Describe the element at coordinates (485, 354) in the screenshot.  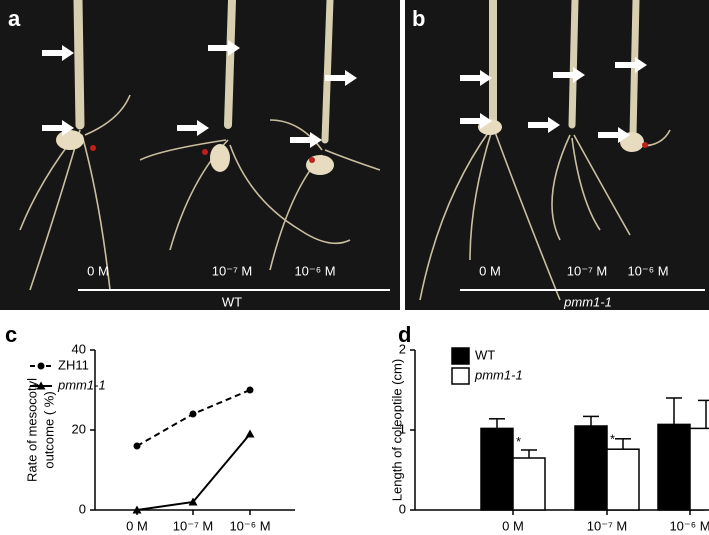
I see `legend-label: WT` at that location.